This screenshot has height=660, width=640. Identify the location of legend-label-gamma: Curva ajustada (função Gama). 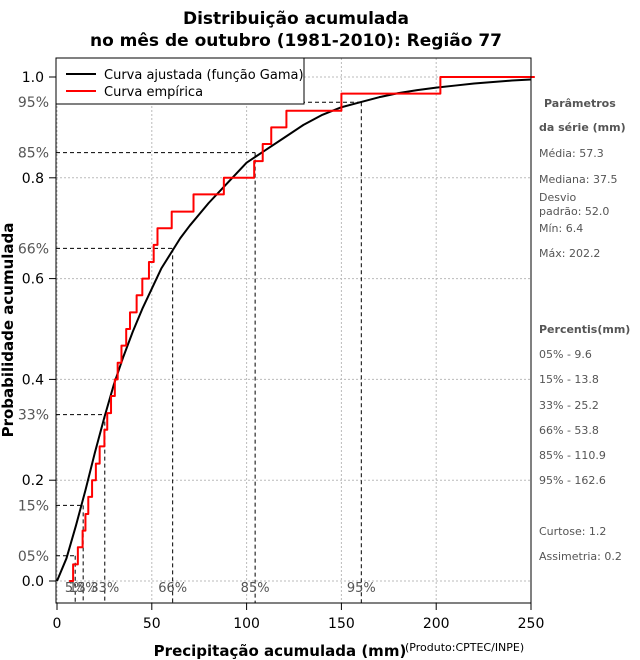
(204, 75).